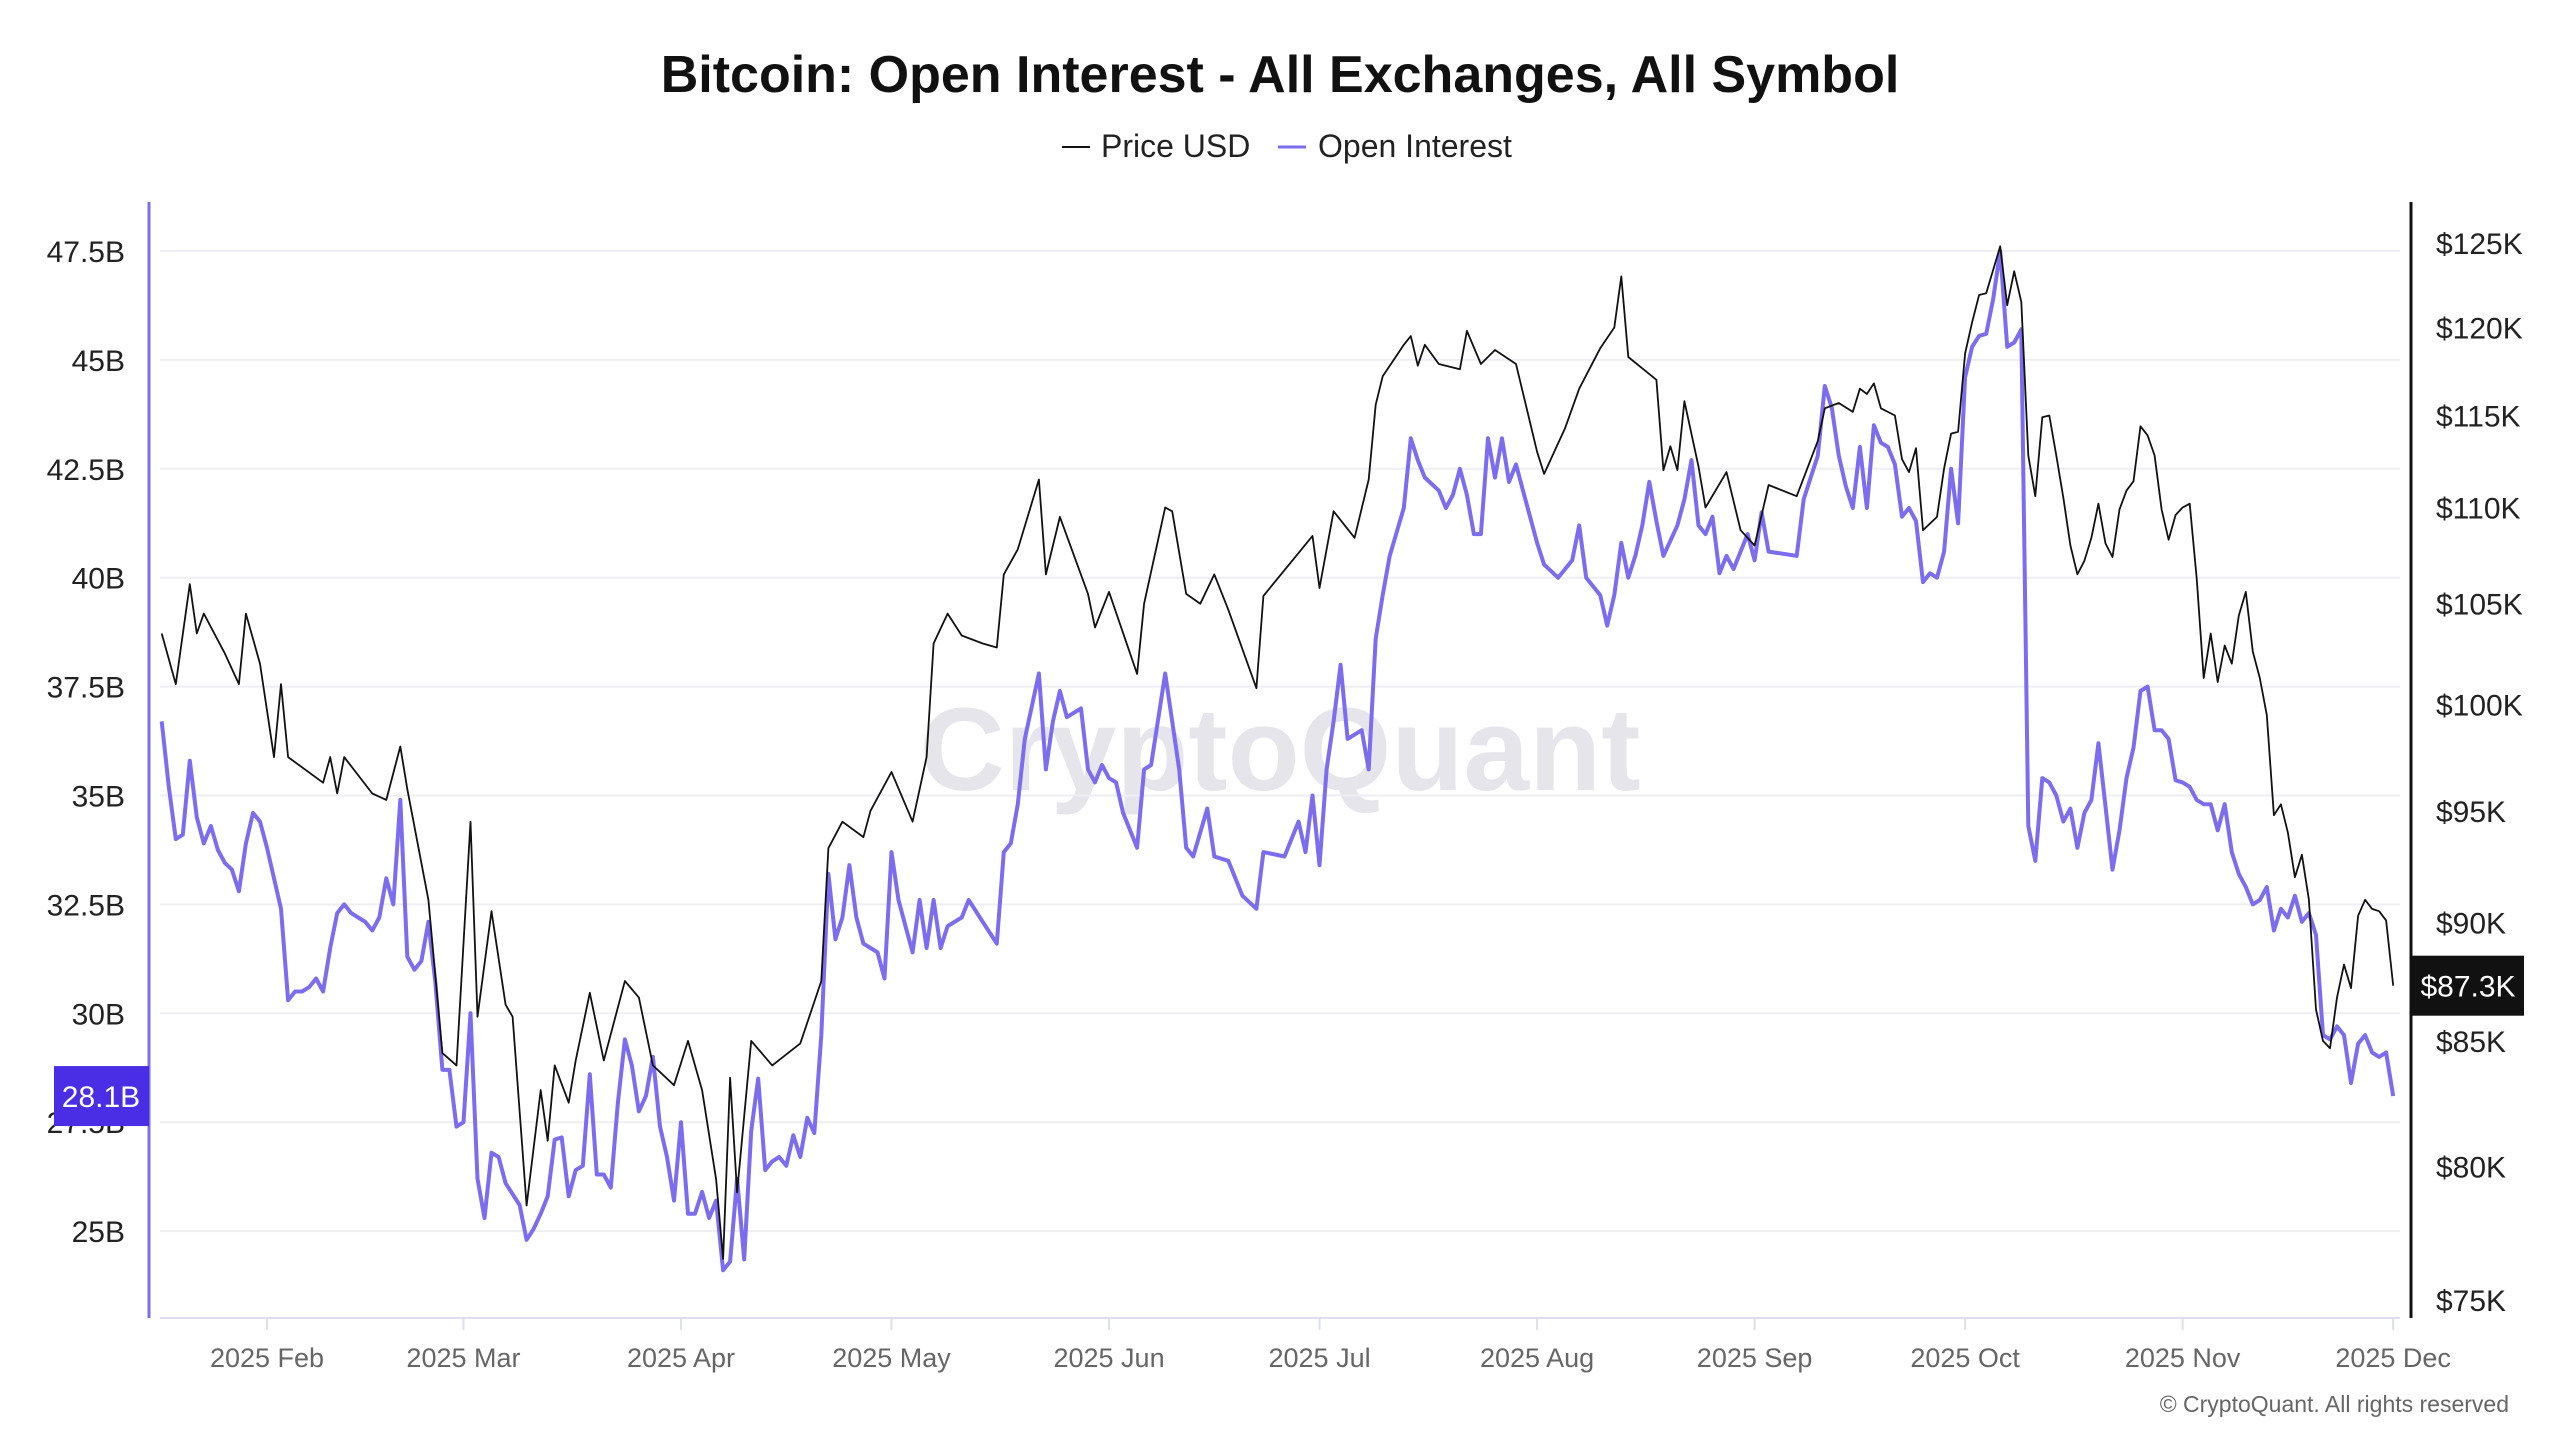 This screenshot has width=2560, height=1440. Describe the element at coordinates (86, 252) in the screenshot. I see `left-tick-label: 47.5B` at that location.